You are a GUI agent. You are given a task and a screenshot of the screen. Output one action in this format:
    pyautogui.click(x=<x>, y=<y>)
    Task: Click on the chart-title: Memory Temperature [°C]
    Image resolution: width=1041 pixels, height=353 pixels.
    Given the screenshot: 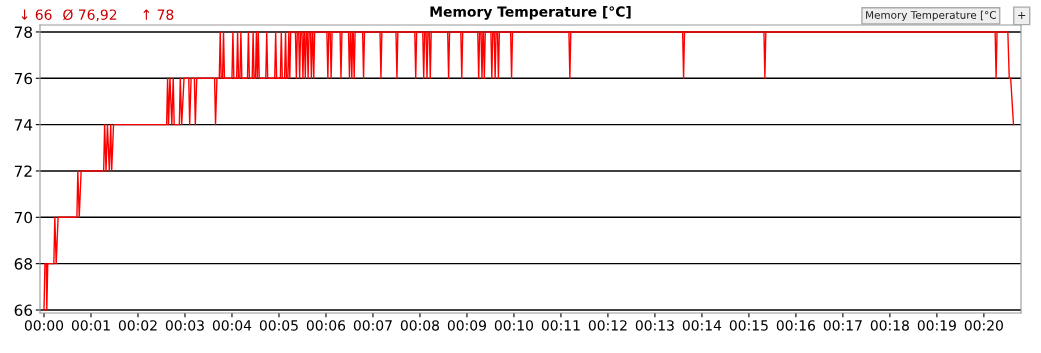 What is the action you would take?
    pyautogui.click(x=530, y=13)
    